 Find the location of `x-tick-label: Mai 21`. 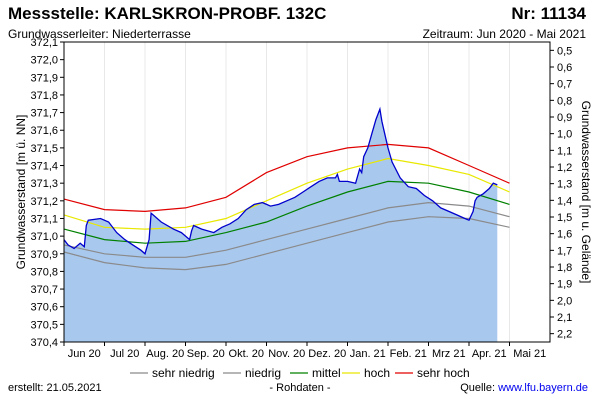

x-tick-label: Mai 21 is located at coordinates (529, 354).